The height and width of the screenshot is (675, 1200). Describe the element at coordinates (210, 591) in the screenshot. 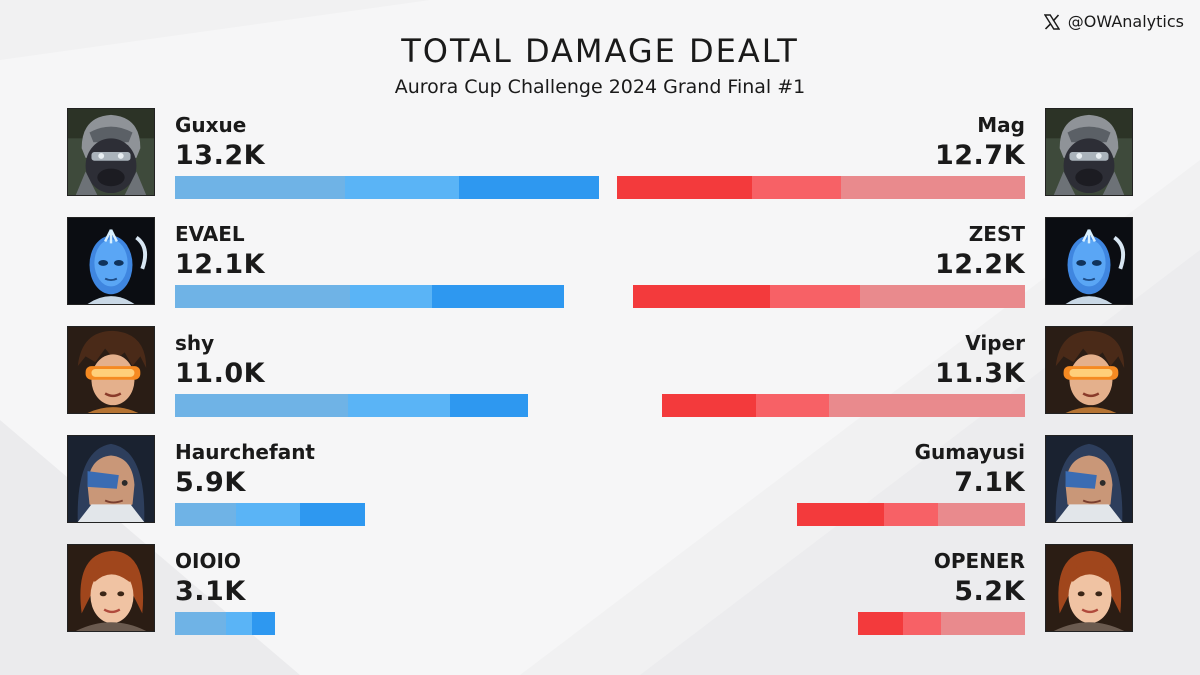

I see `left-damage-value: 3.1K` at that location.